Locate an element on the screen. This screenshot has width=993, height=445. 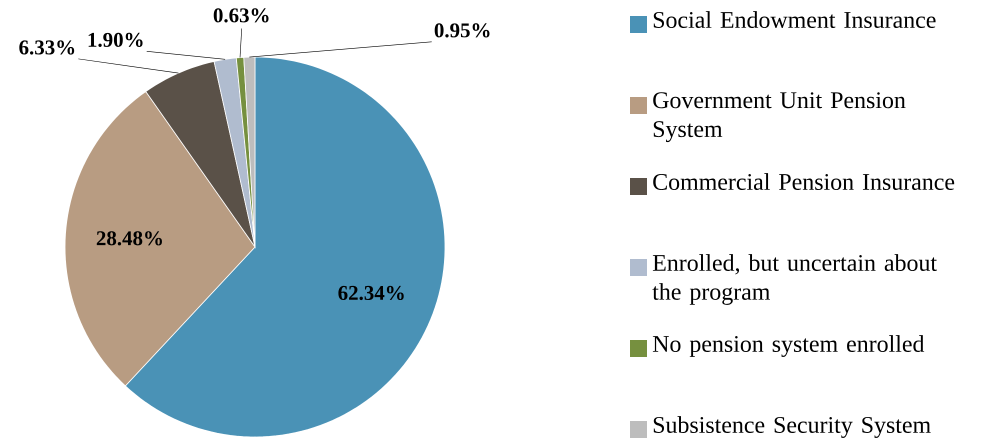
legend-label: Commercial Pension Insurance is located at coordinates (803, 181).